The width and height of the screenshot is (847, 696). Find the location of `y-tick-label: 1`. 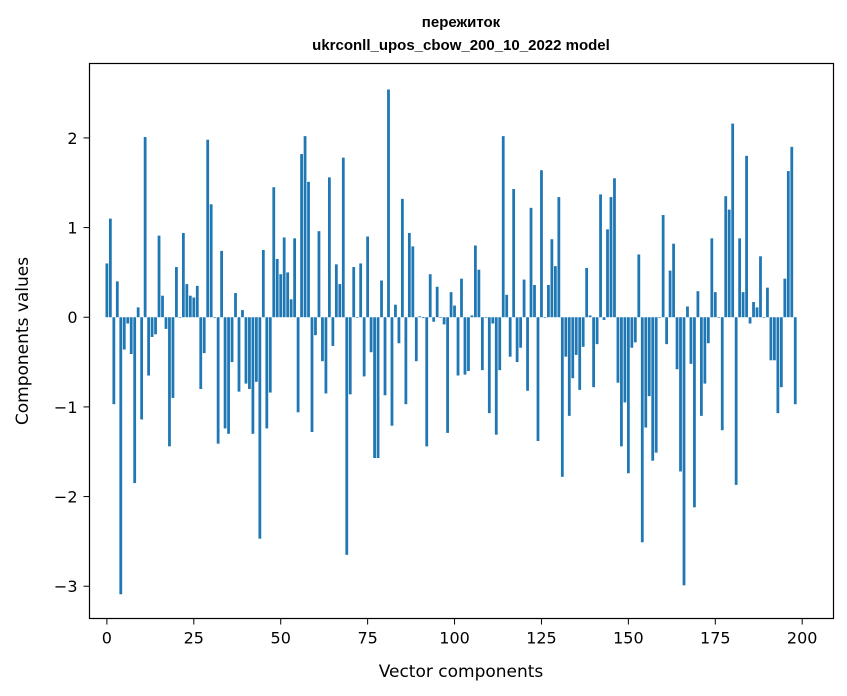

y-tick-label: 1 is located at coordinates (72, 228).